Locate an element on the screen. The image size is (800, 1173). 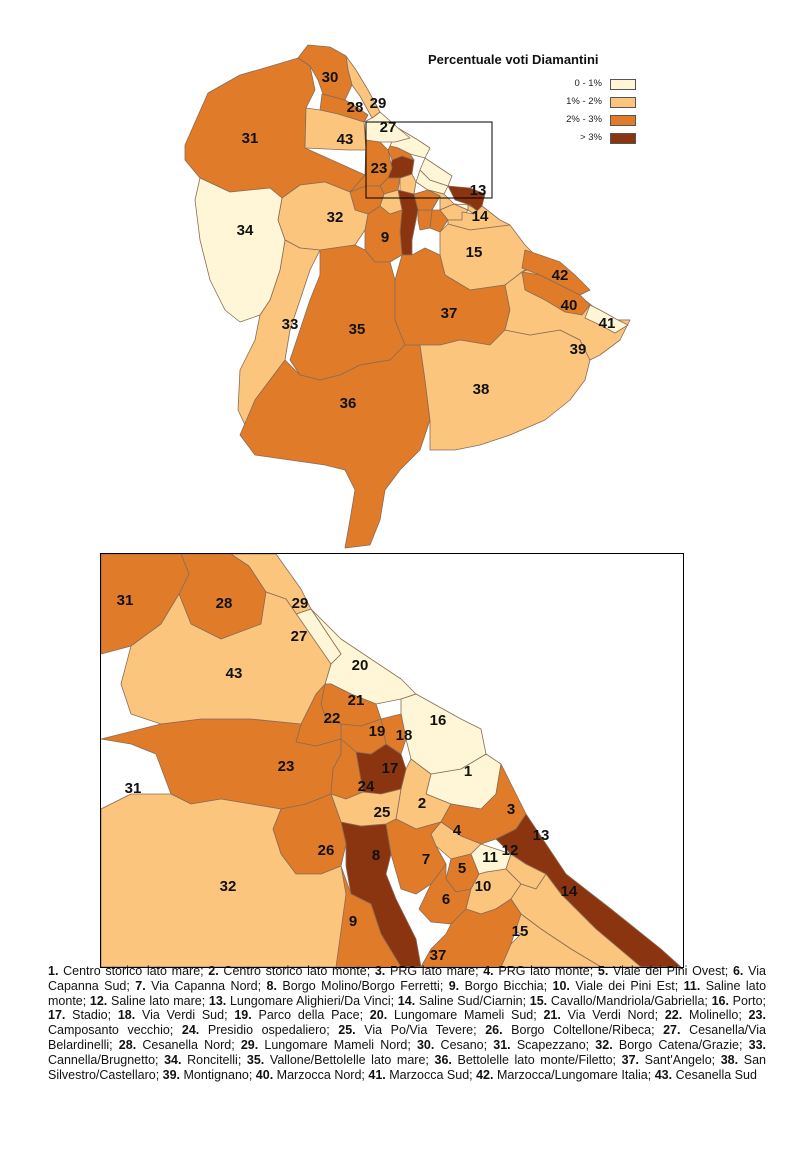
legend-title: Percentuale voti Diamantini is located at coordinates (513, 59).